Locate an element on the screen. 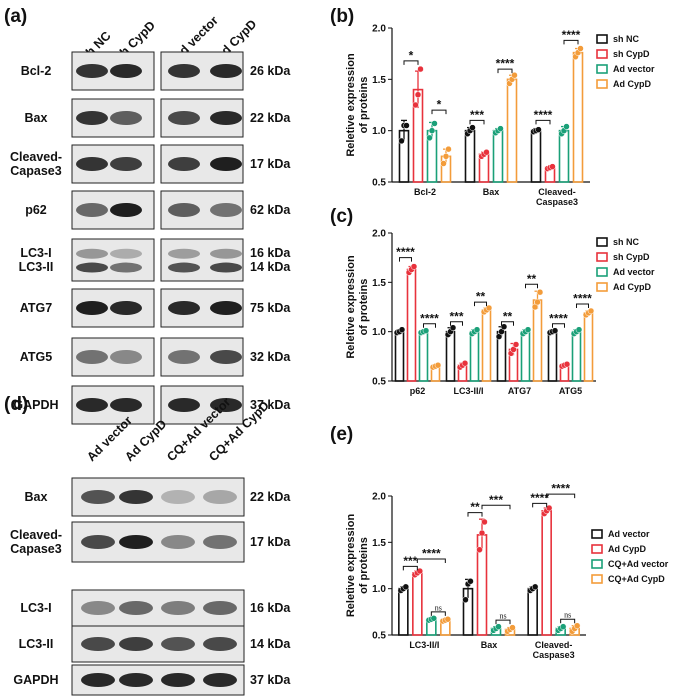 The width and height of the screenshot is (685, 698). row-label: LC3-II is located at coordinates (36, 644).